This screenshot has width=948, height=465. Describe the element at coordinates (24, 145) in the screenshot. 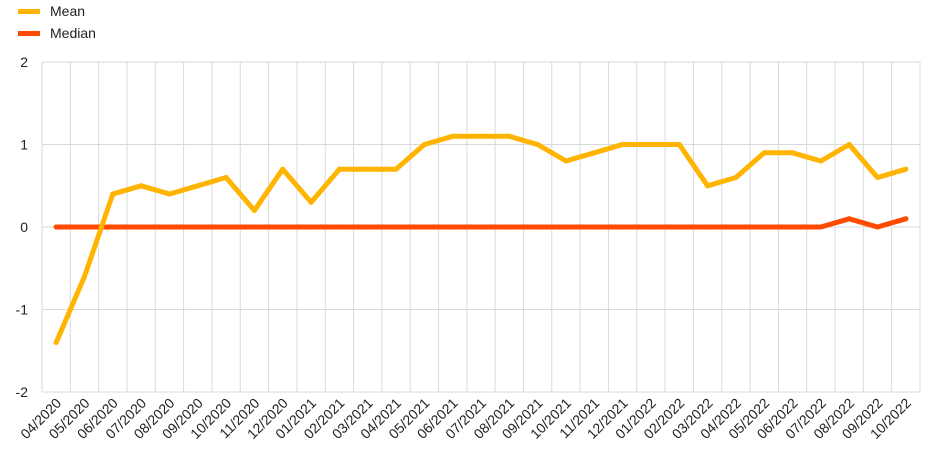

I see `y-tick-label: 1` at that location.